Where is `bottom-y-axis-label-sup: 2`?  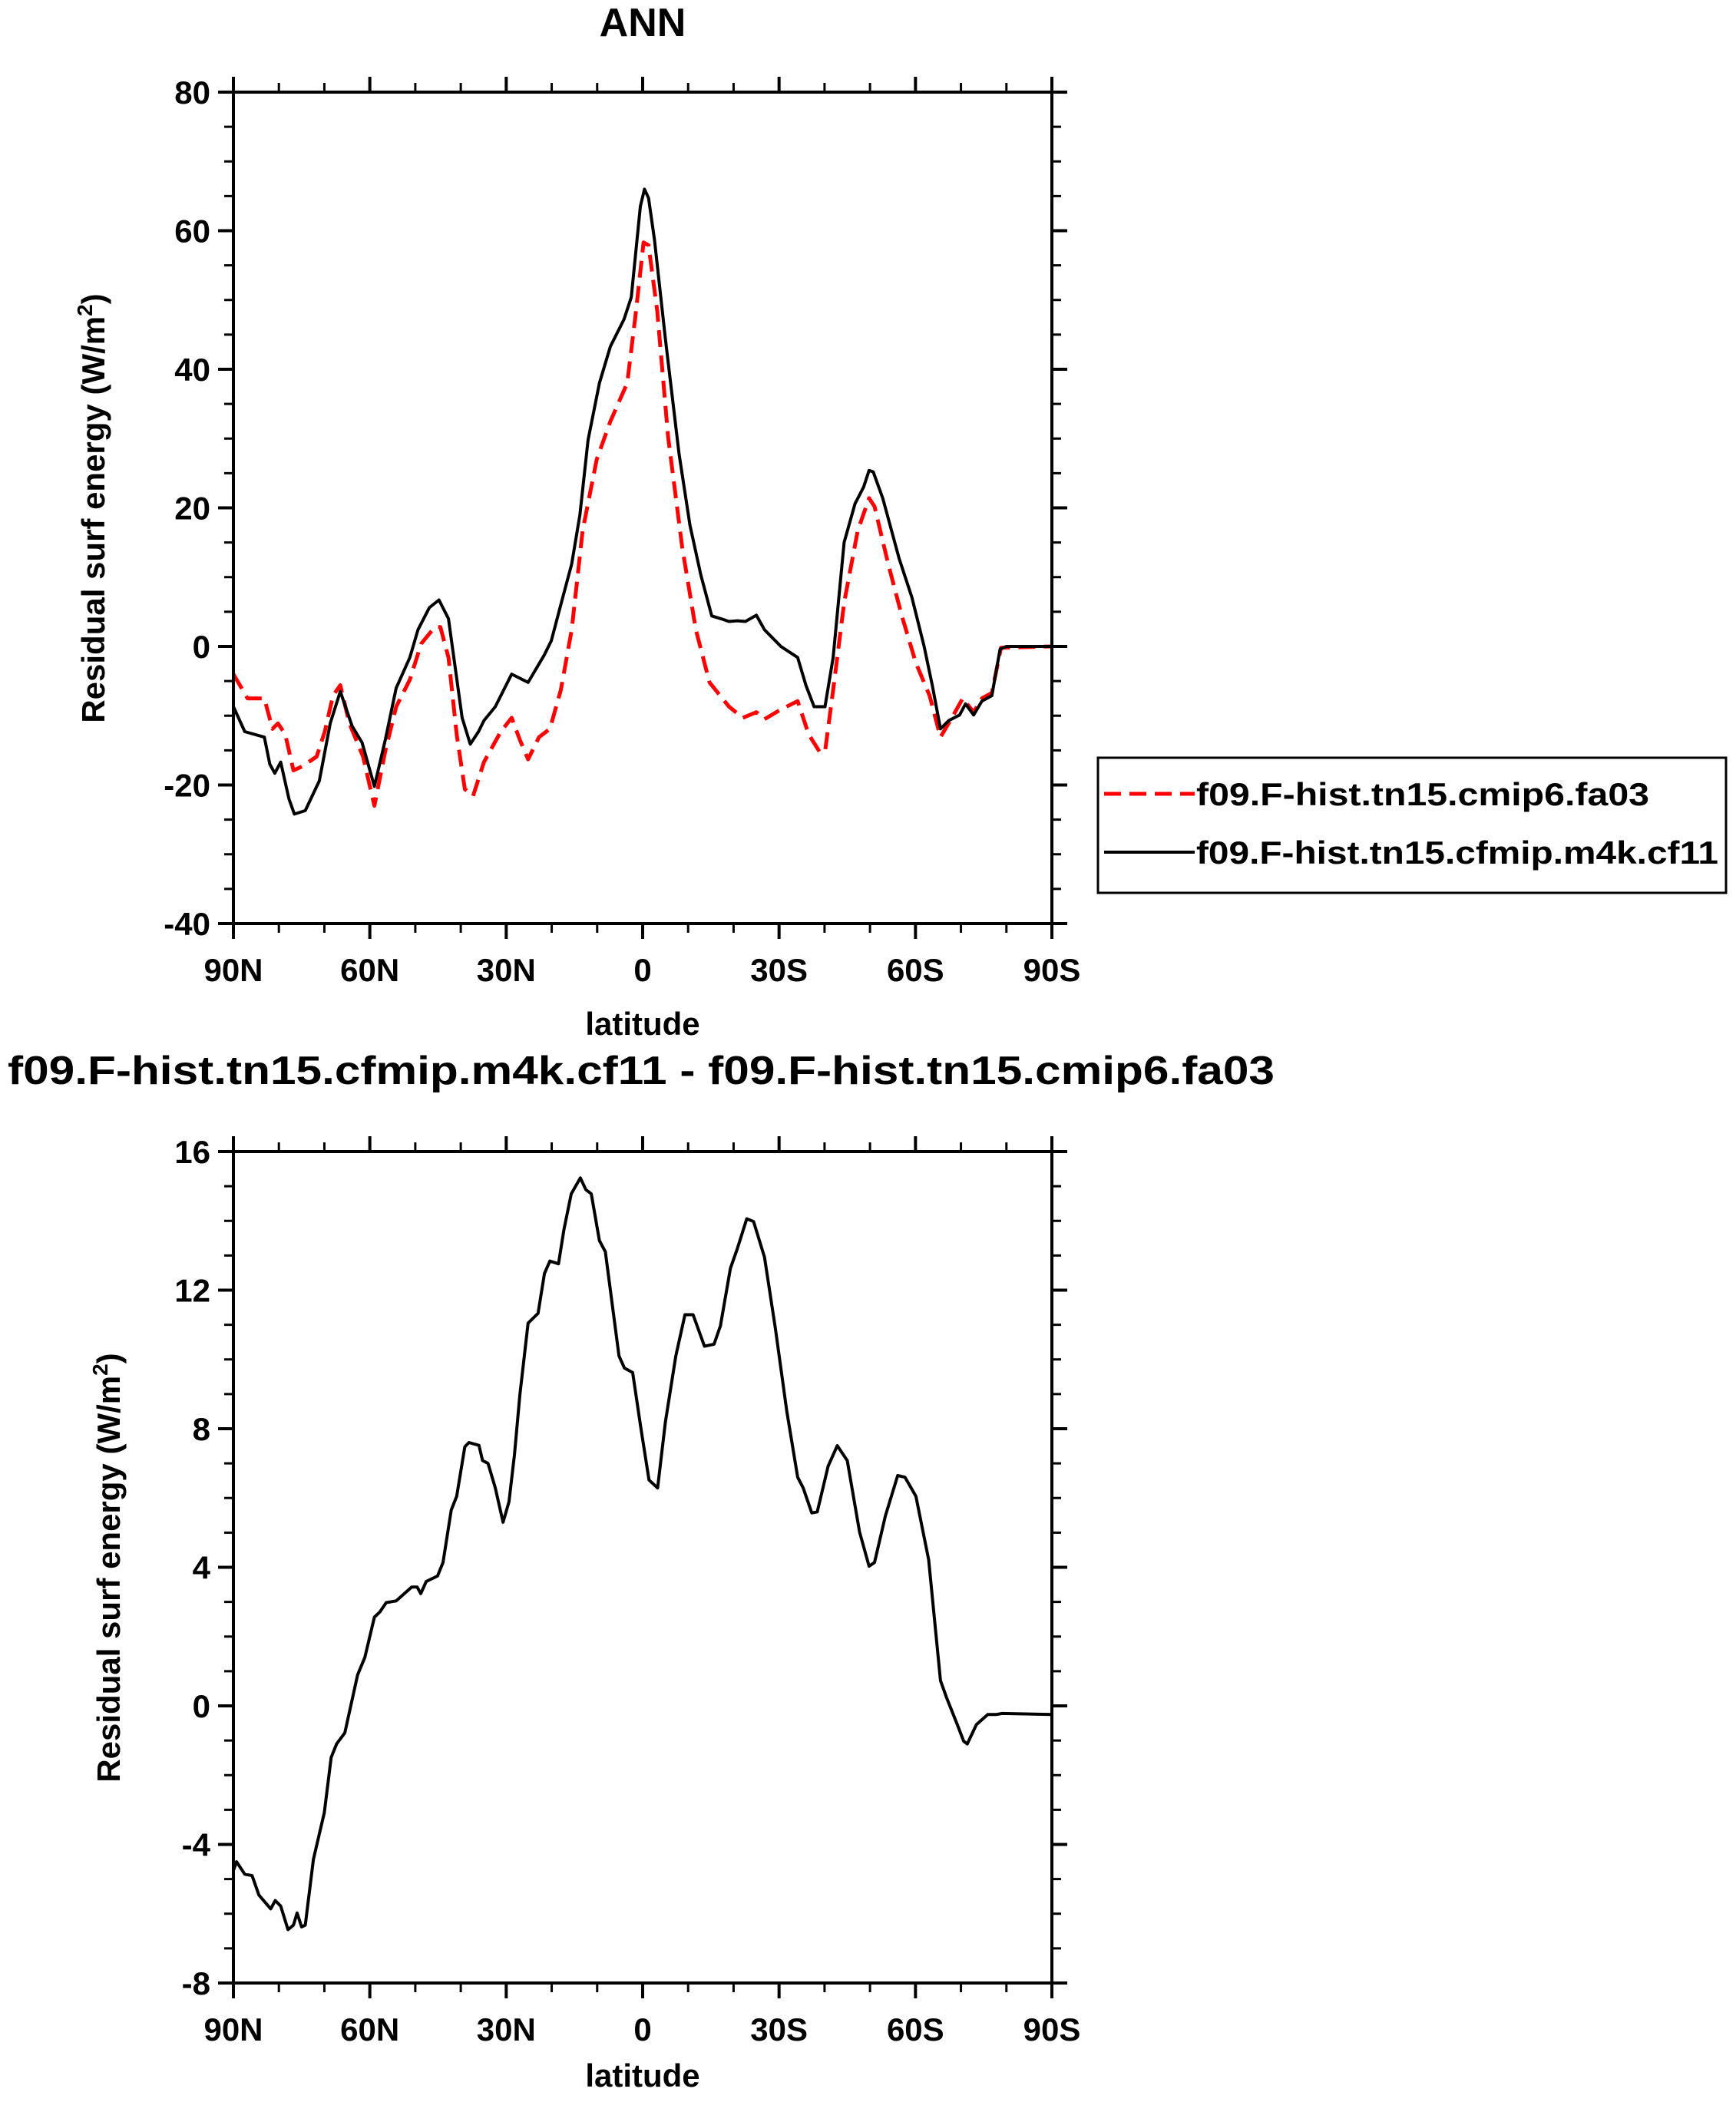
bottom-y-axis-label-sup: 2 is located at coordinates (100, 1369).